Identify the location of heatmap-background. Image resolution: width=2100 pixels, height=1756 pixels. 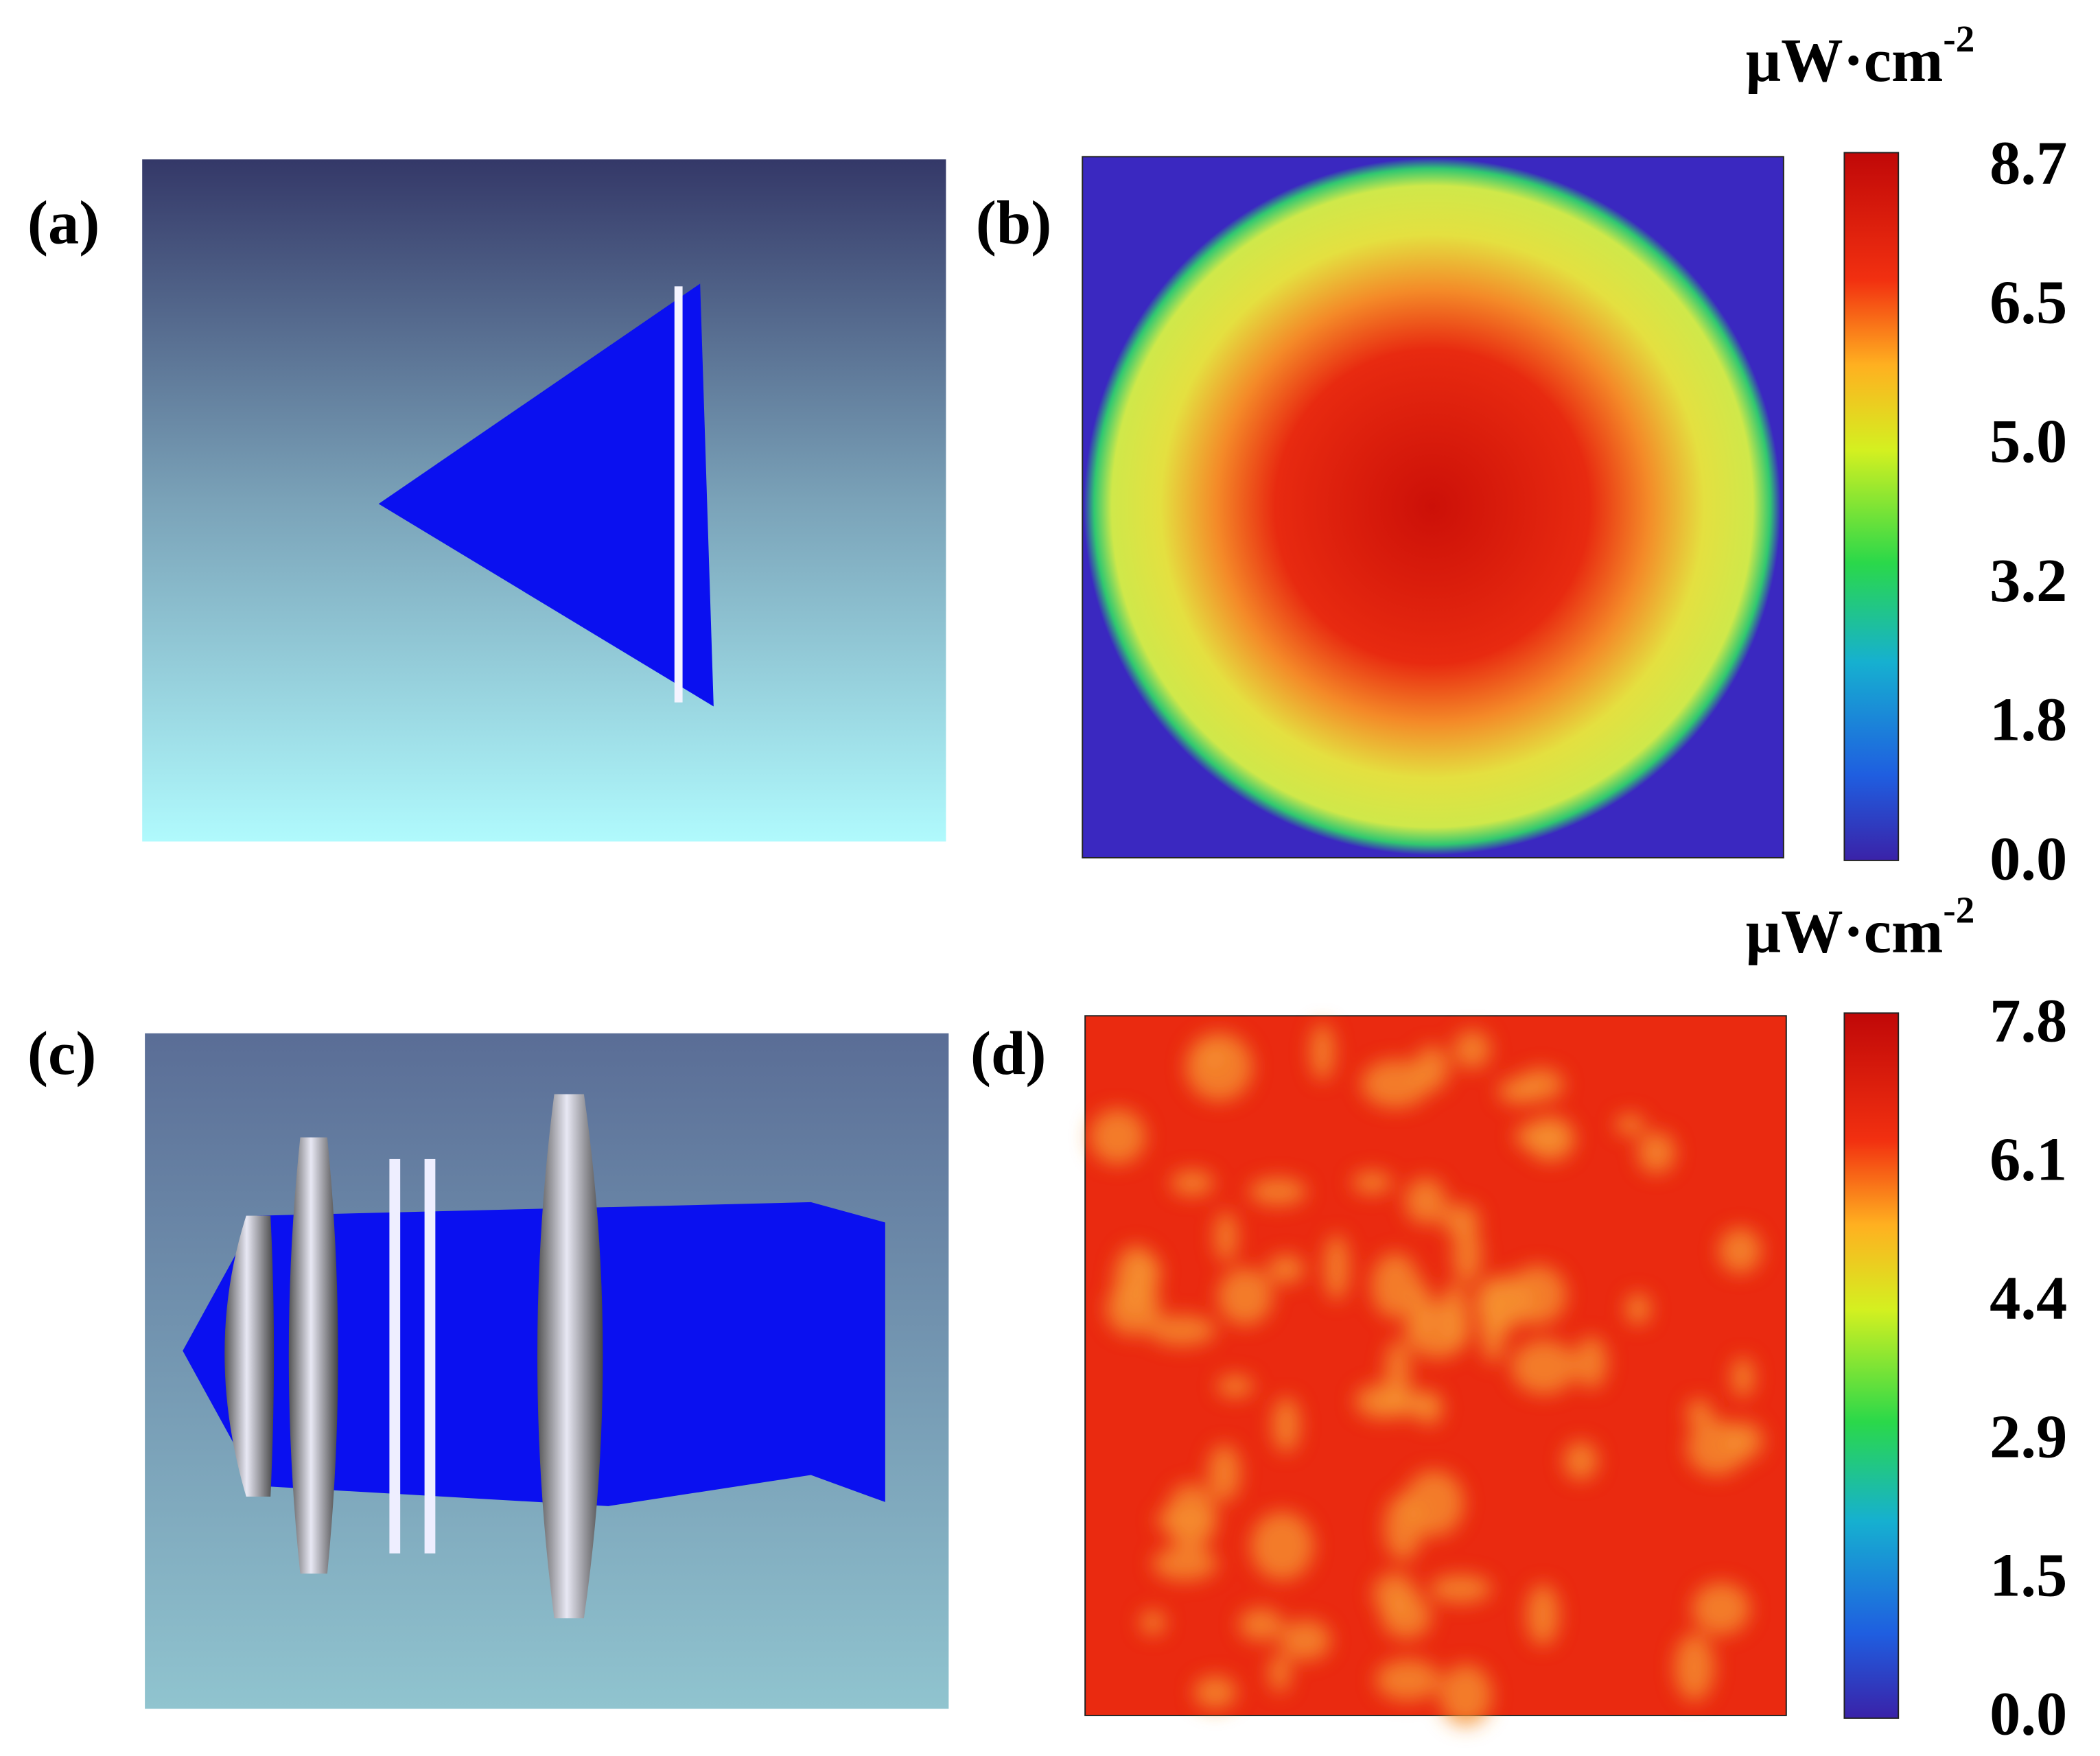
(1435, 1365).